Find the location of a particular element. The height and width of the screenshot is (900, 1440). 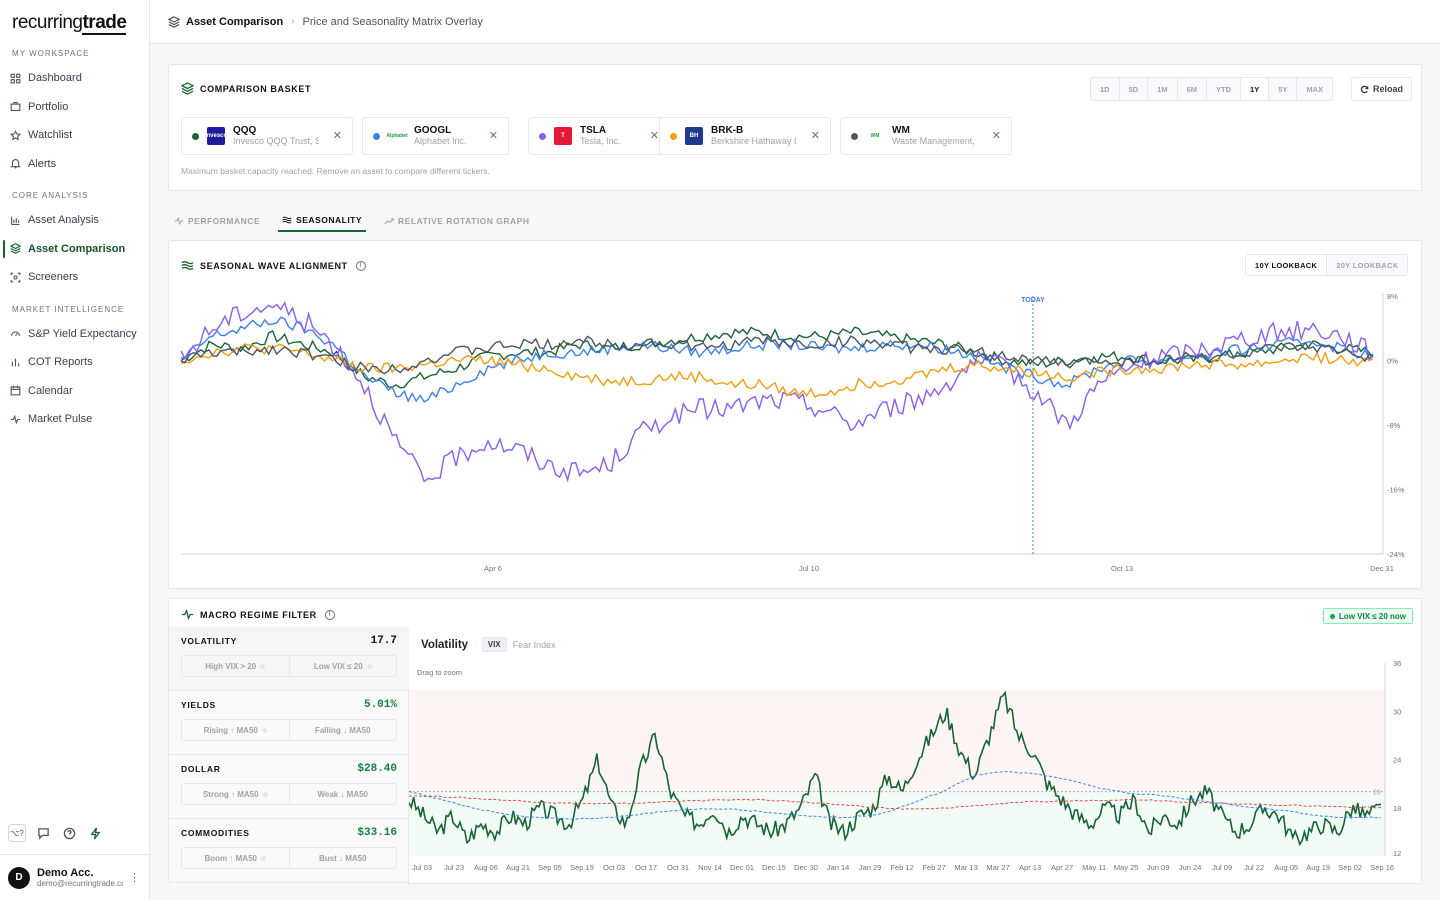

x-tick-label: Aug 19 is located at coordinates (1318, 867).